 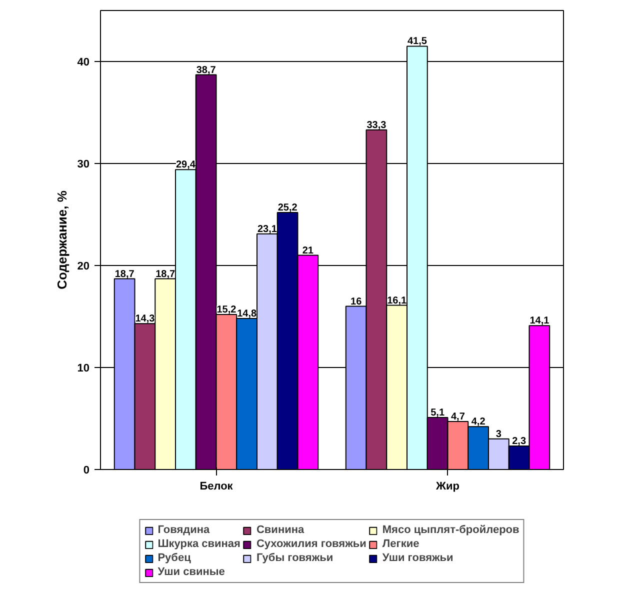 What do you see at coordinates (247, 314) in the screenshot?
I see `data-label: 14,8` at bounding box center [247, 314].